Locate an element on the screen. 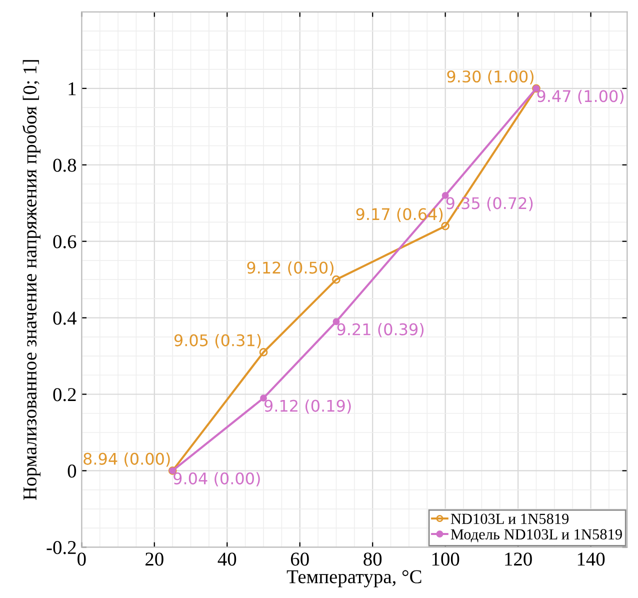  x-tick-label: 40 is located at coordinates (227, 559).